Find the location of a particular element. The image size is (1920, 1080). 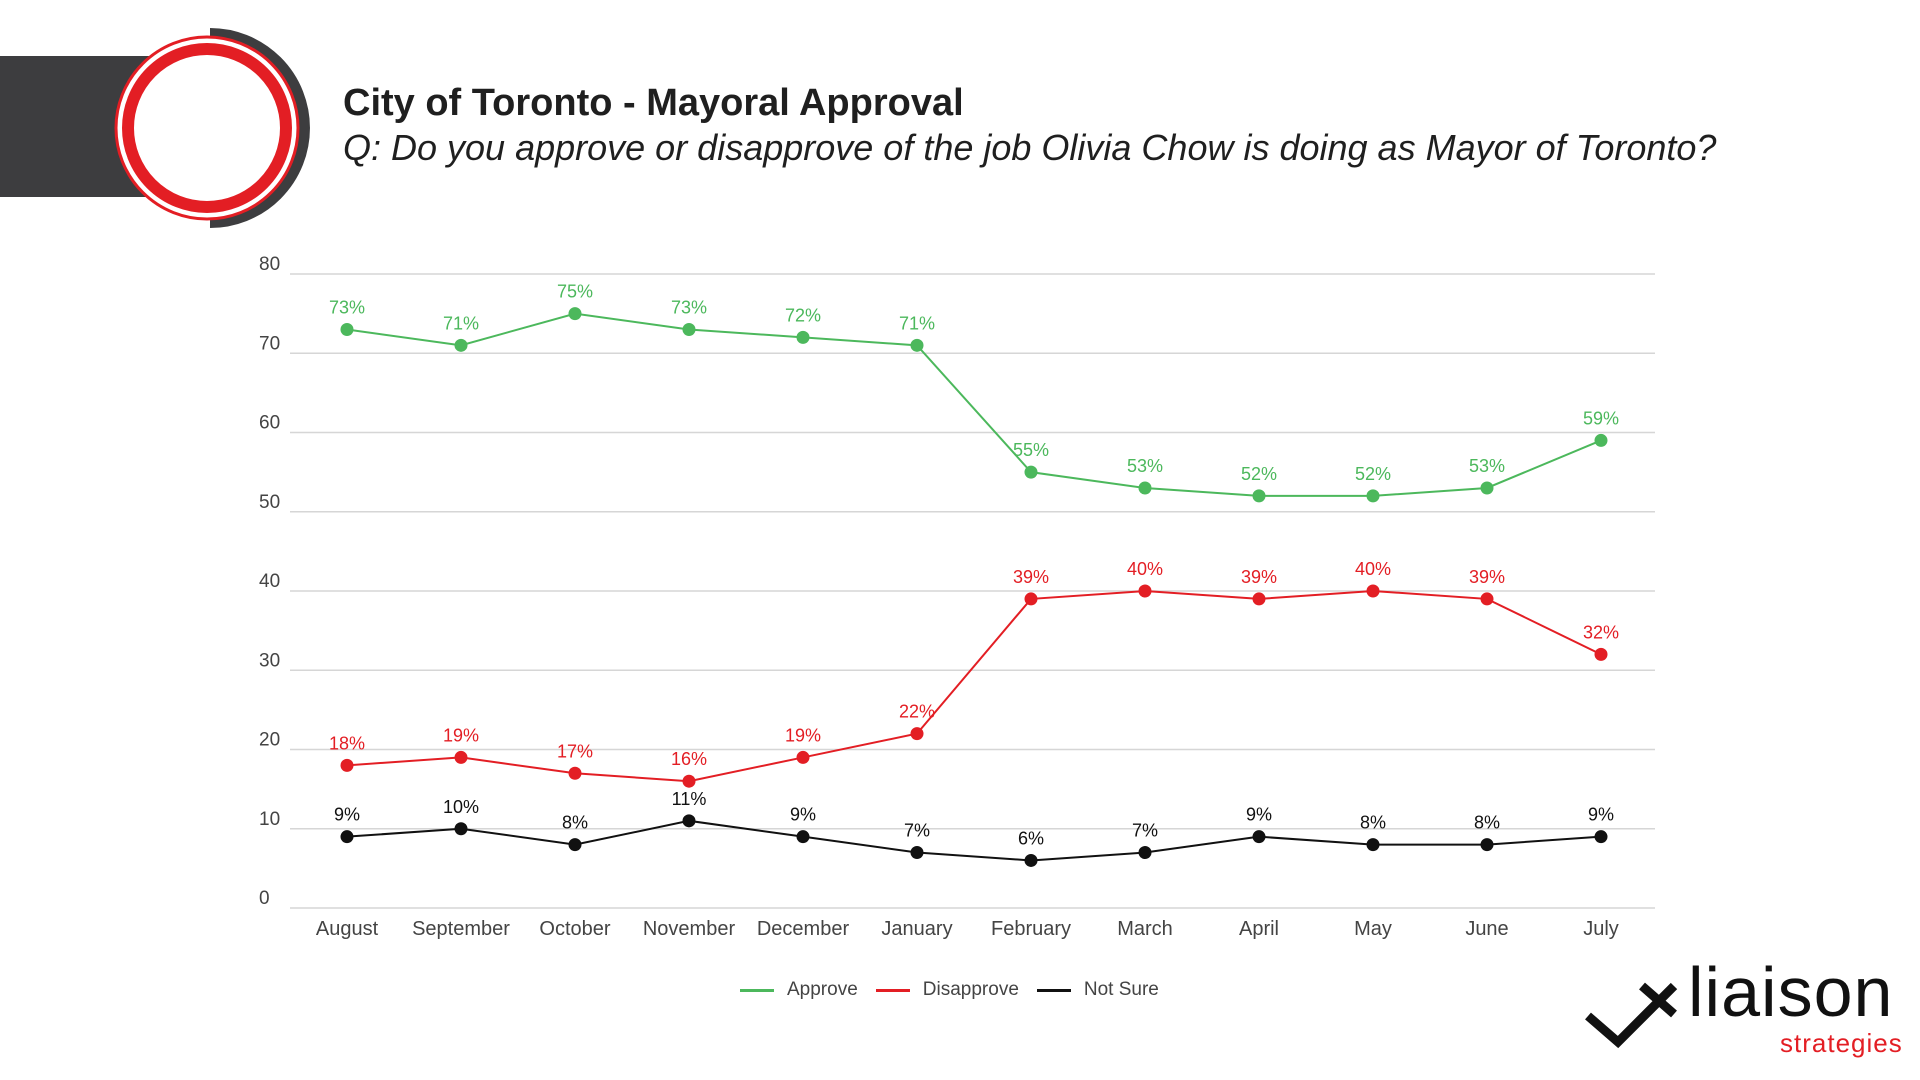

data-label: 10% is located at coordinates (461, 807).